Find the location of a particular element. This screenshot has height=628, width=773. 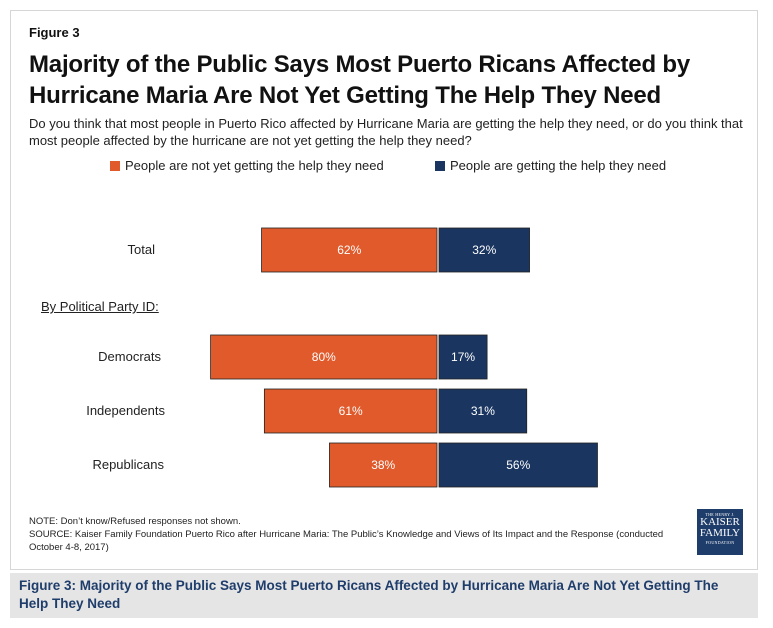

bar-label-not-getting-republicans: 38% is located at coordinates (383, 465).